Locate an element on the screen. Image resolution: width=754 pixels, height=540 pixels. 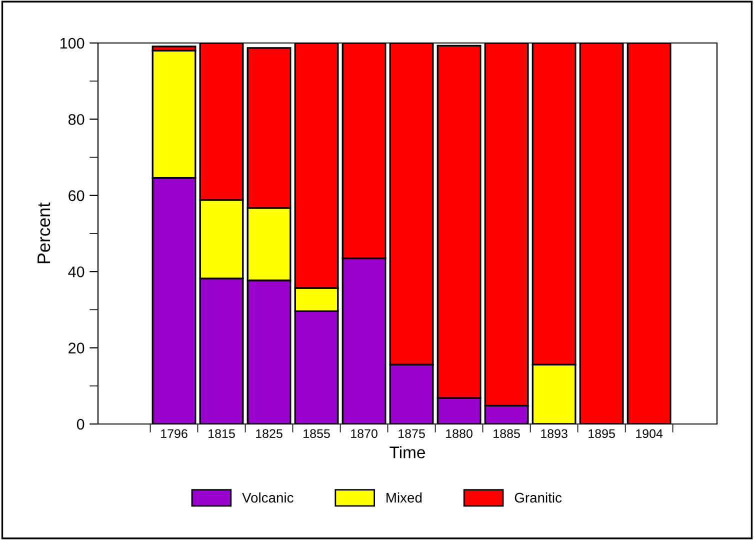
x-tick-label: 1815 is located at coordinates (221, 433).